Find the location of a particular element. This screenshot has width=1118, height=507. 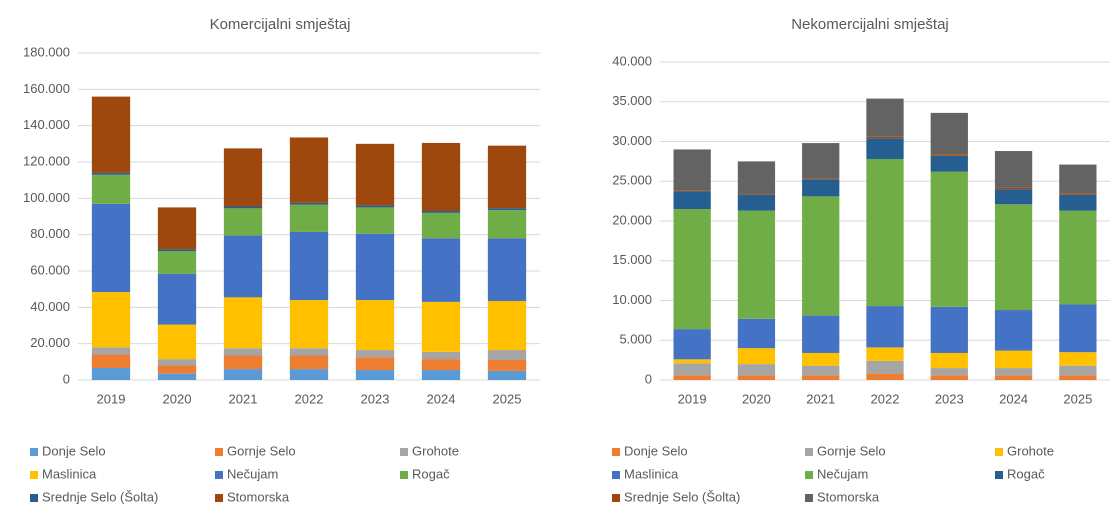

legend-label: Rogač is located at coordinates (431, 473).